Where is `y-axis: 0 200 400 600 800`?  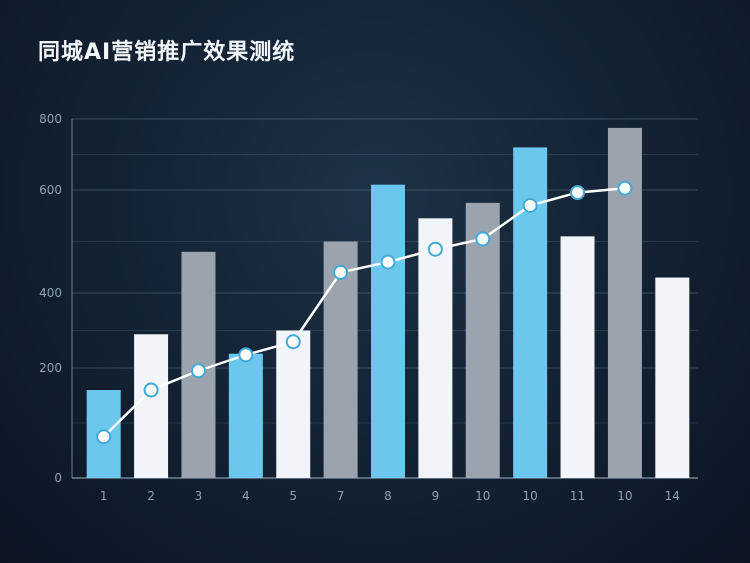 y-axis: 0 200 400 600 800 is located at coordinates (50, 298).